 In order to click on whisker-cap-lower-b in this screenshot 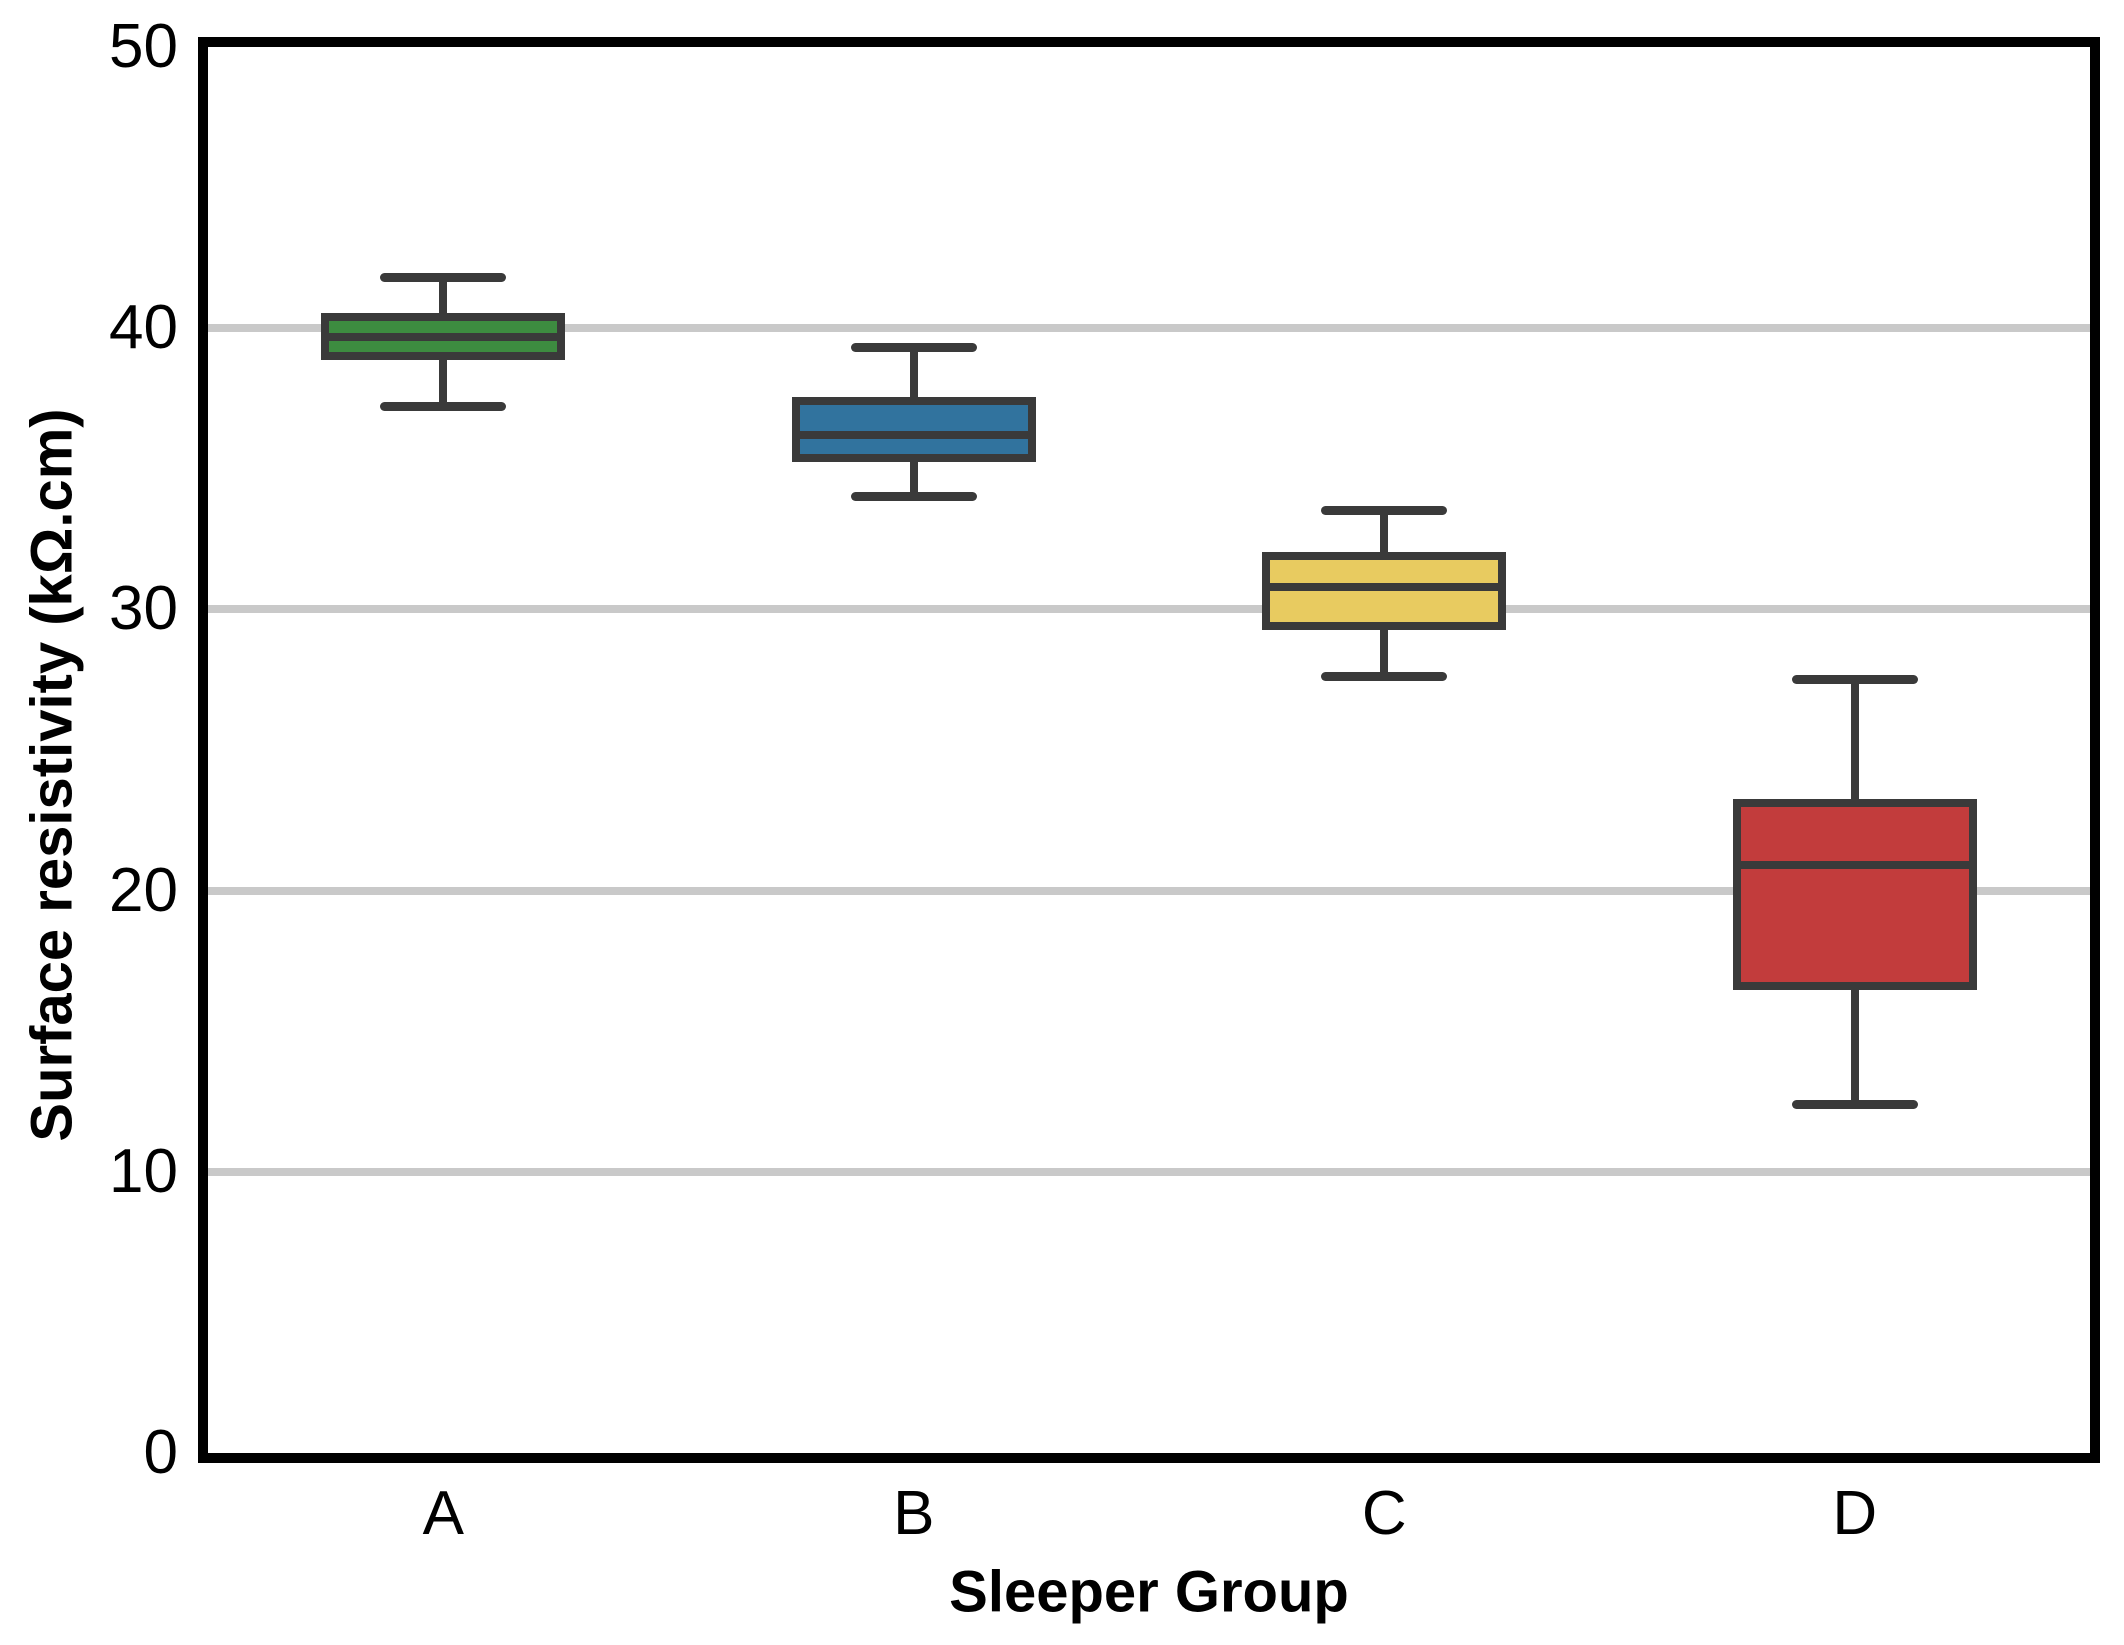, I will do `click(913, 497)`.